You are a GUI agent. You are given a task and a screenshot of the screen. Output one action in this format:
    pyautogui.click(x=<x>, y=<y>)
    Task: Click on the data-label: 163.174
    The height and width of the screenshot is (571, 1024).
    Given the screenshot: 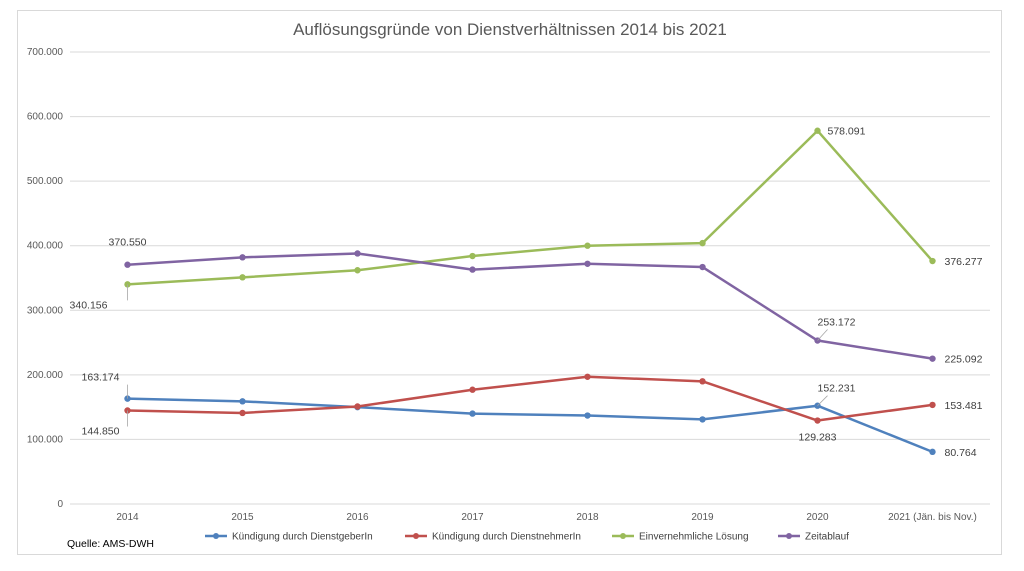 What is the action you would take?
    pyautogui.click(x=101, y=378)
    